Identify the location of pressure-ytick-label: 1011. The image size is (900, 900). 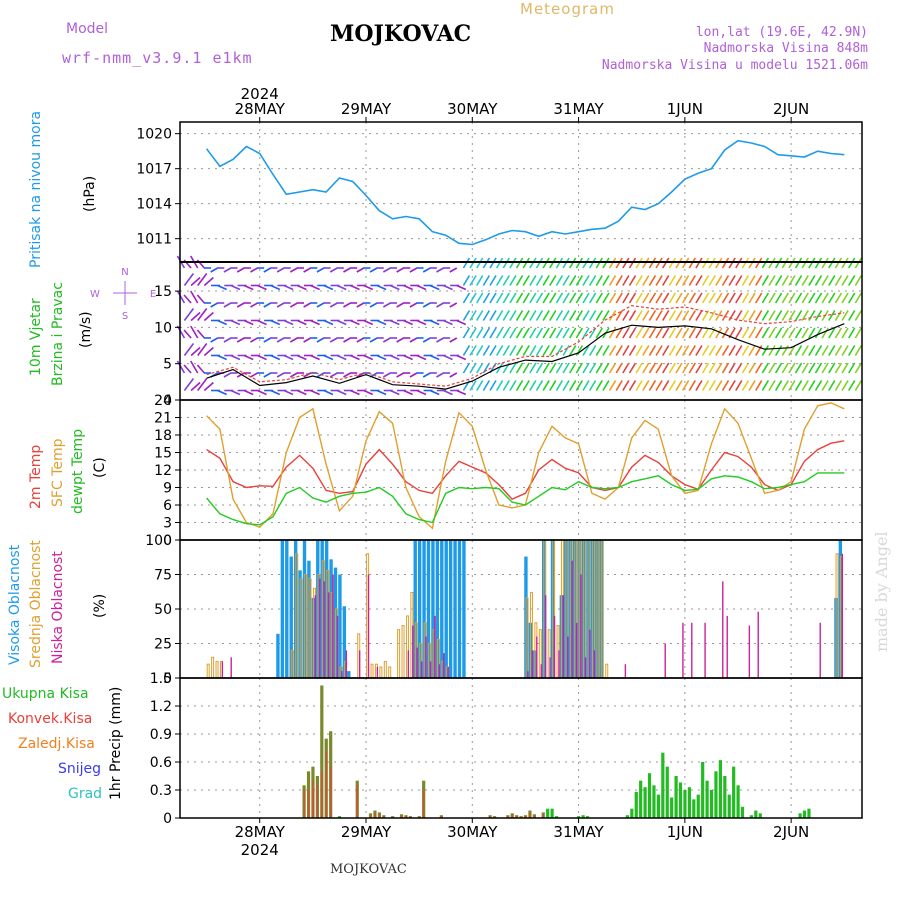
(154, 240).